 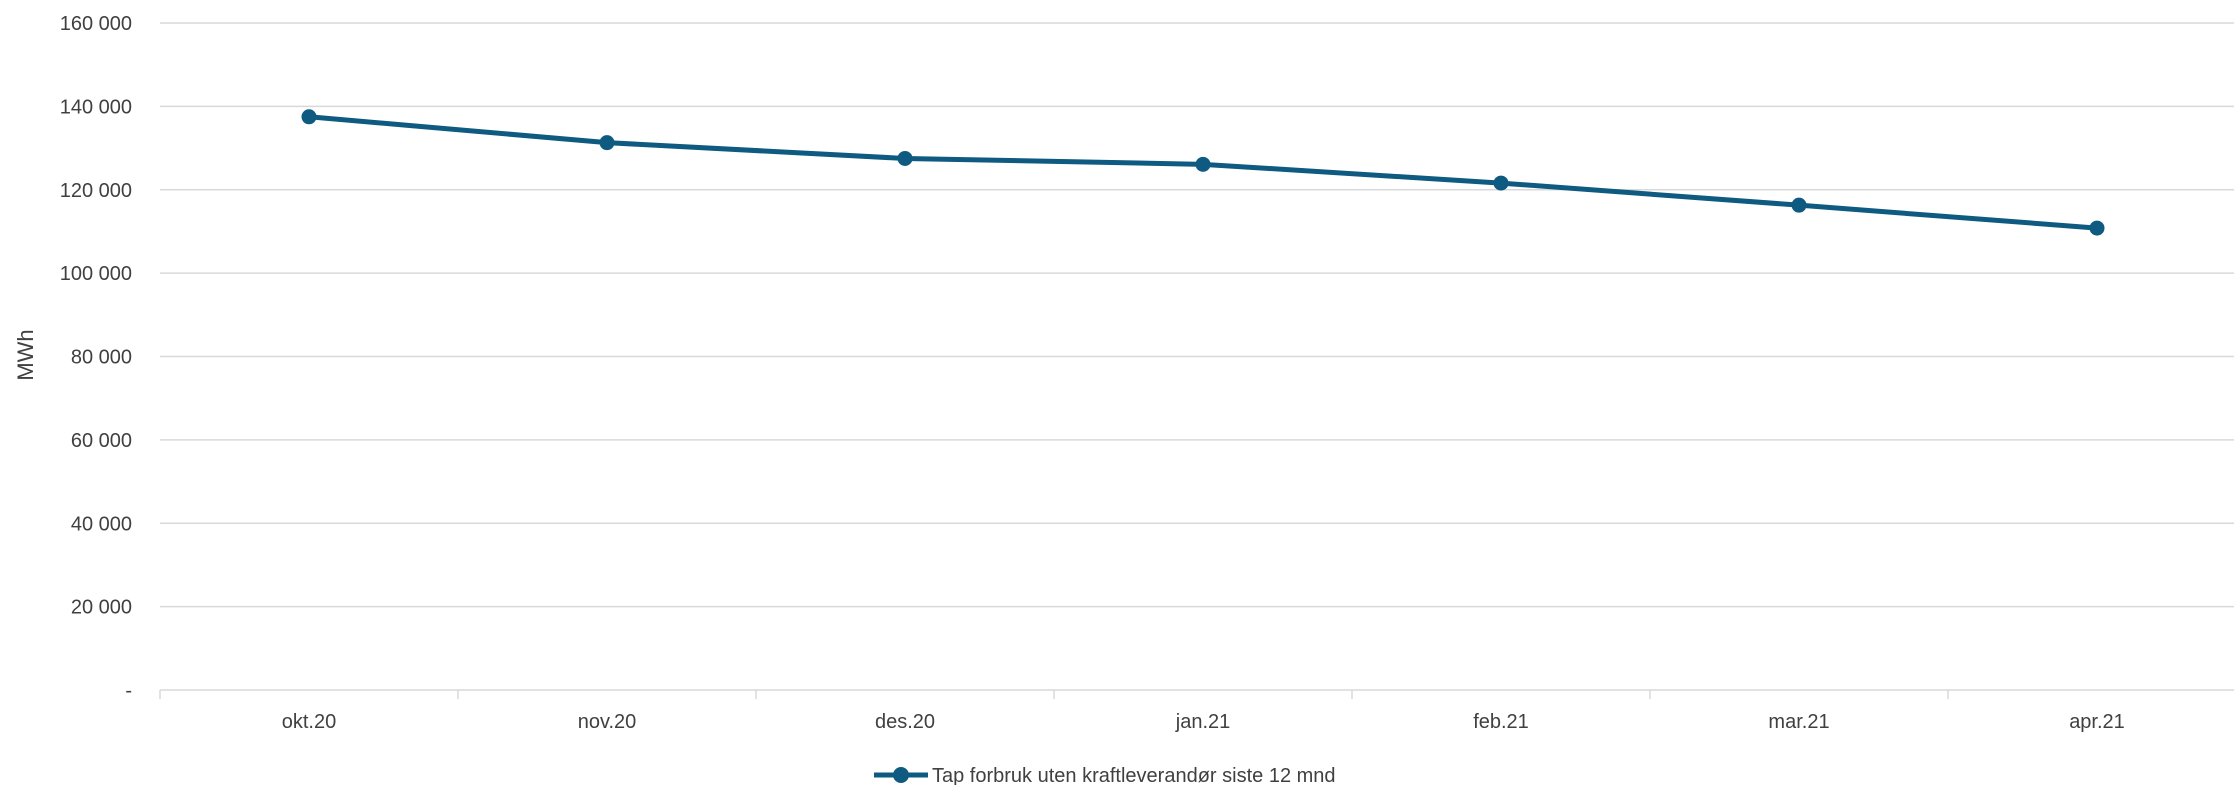 I want to click on series-group, so click(x=1203, y=172).